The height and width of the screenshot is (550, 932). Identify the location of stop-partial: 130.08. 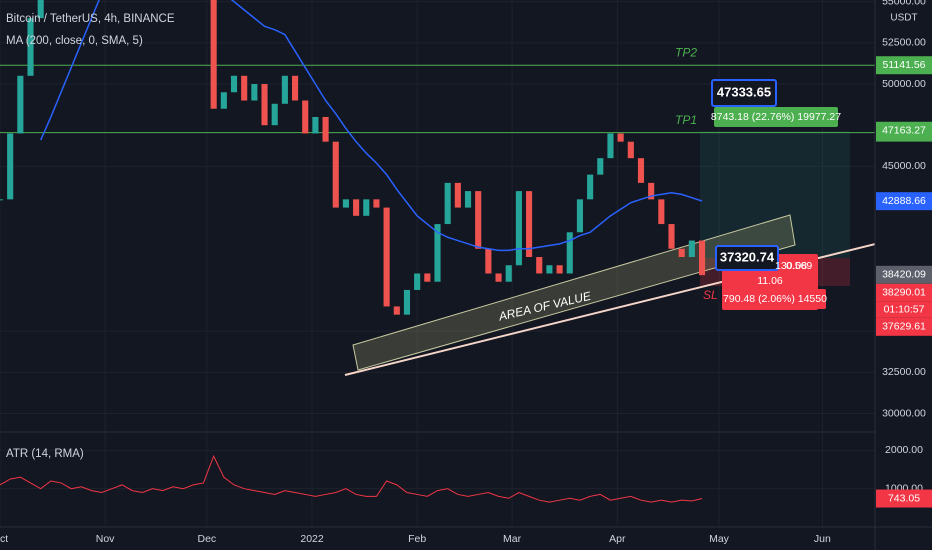
(791, 266).